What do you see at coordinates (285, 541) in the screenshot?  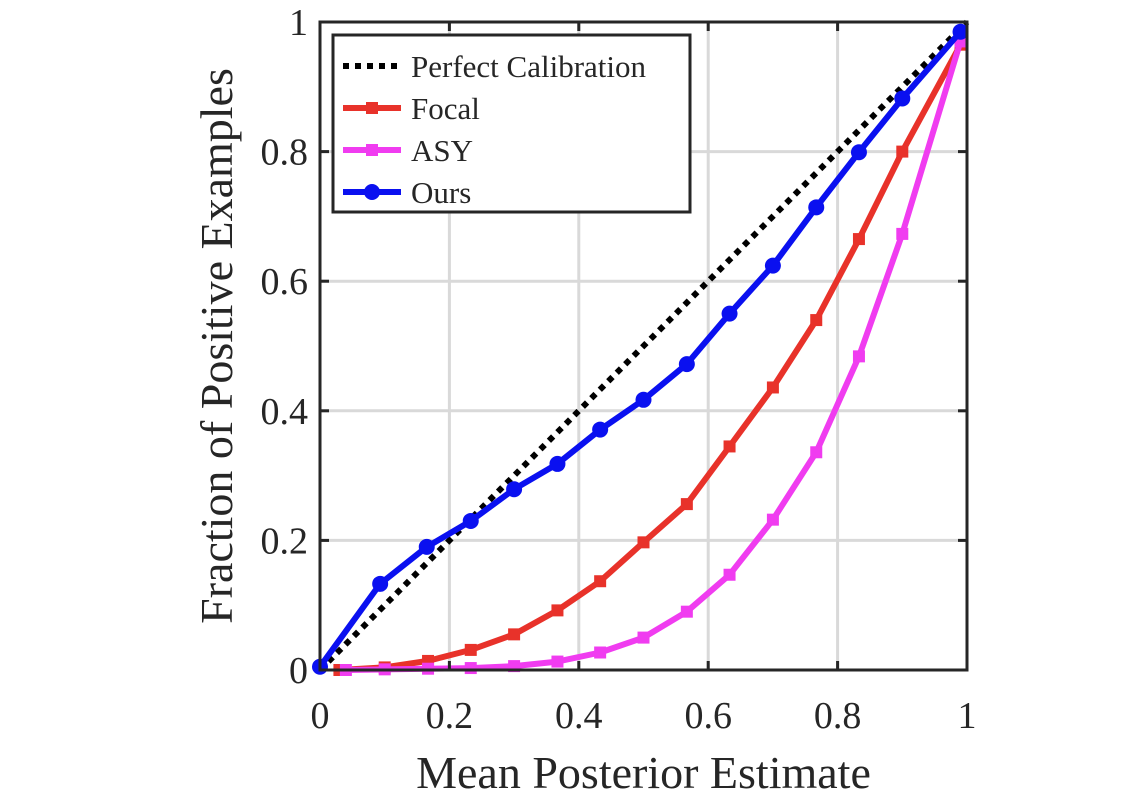 I see `y-tick-label: 0.2` at bounding box center [285, 541].